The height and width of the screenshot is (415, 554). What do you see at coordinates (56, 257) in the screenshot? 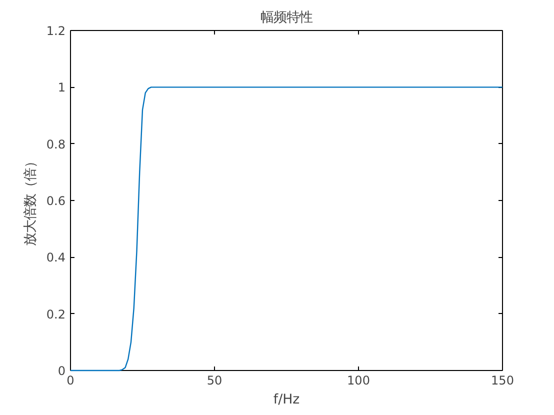
I see `y-tick-label: 0.4` at bounding box center [56, 257].